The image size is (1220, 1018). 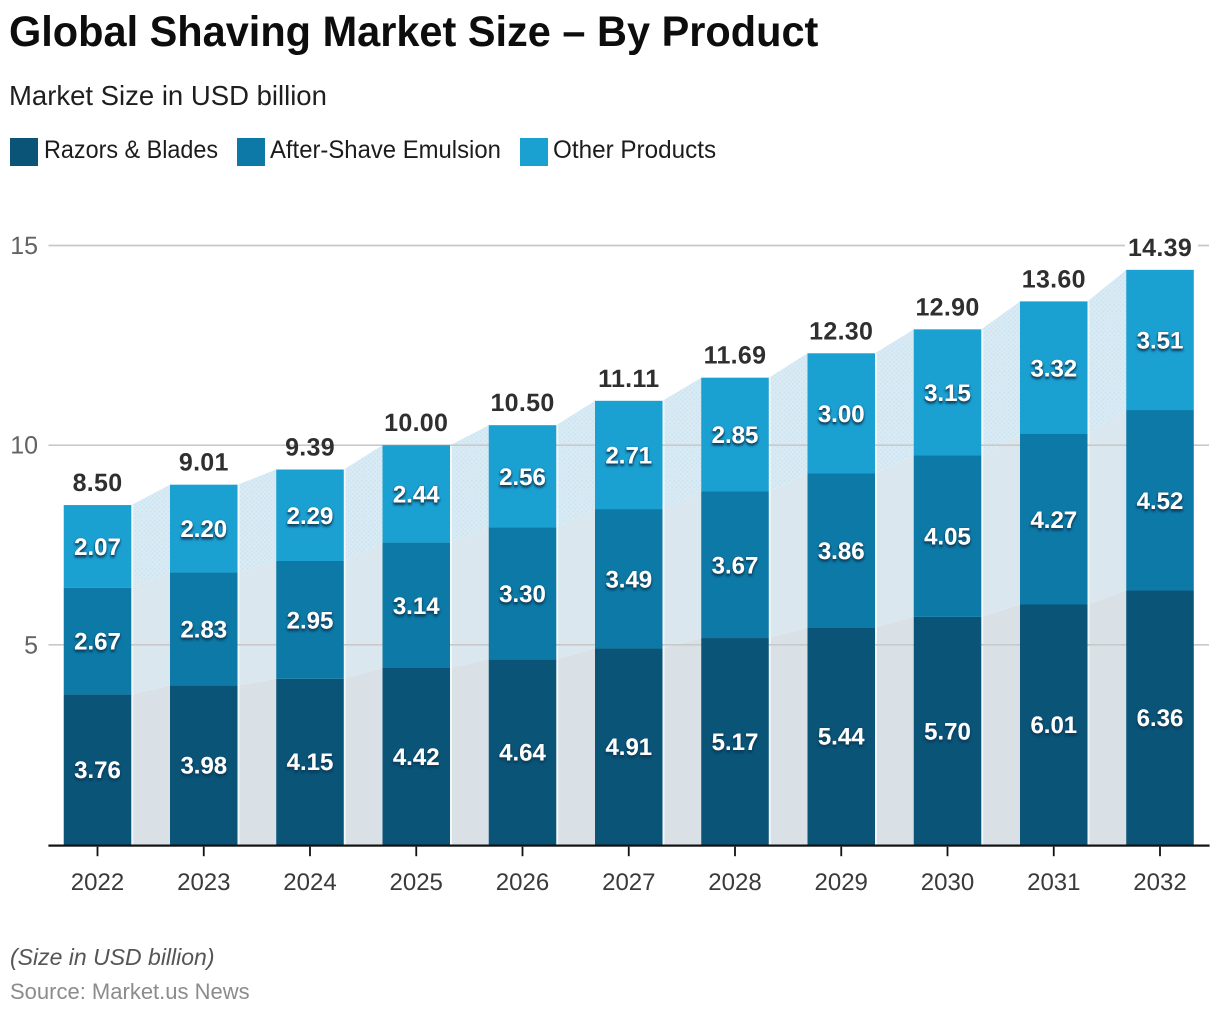 I want to click on svg-text: 2026, so click(x=522, y=882).